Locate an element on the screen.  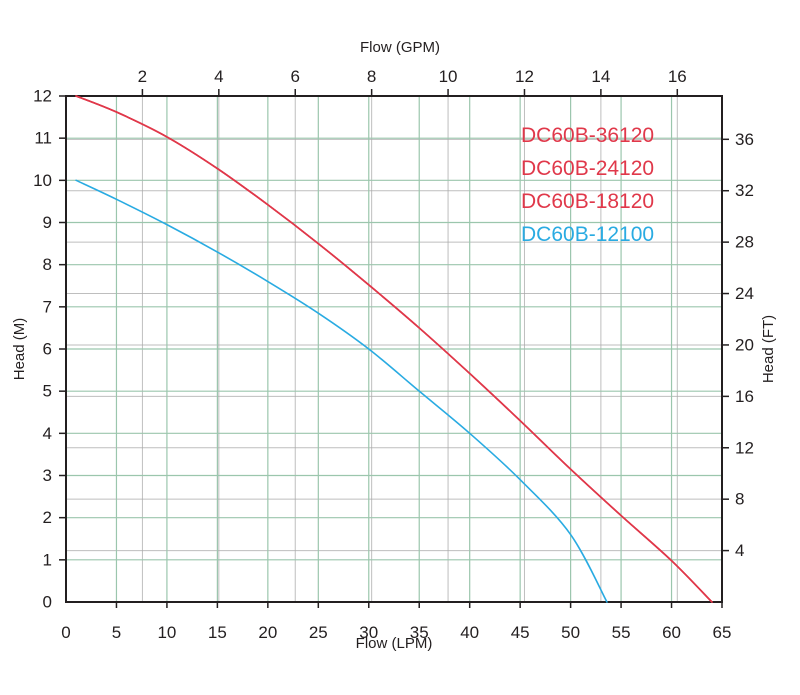
ticklabel-head-ft: 16 is located at coordinates (744, 396).